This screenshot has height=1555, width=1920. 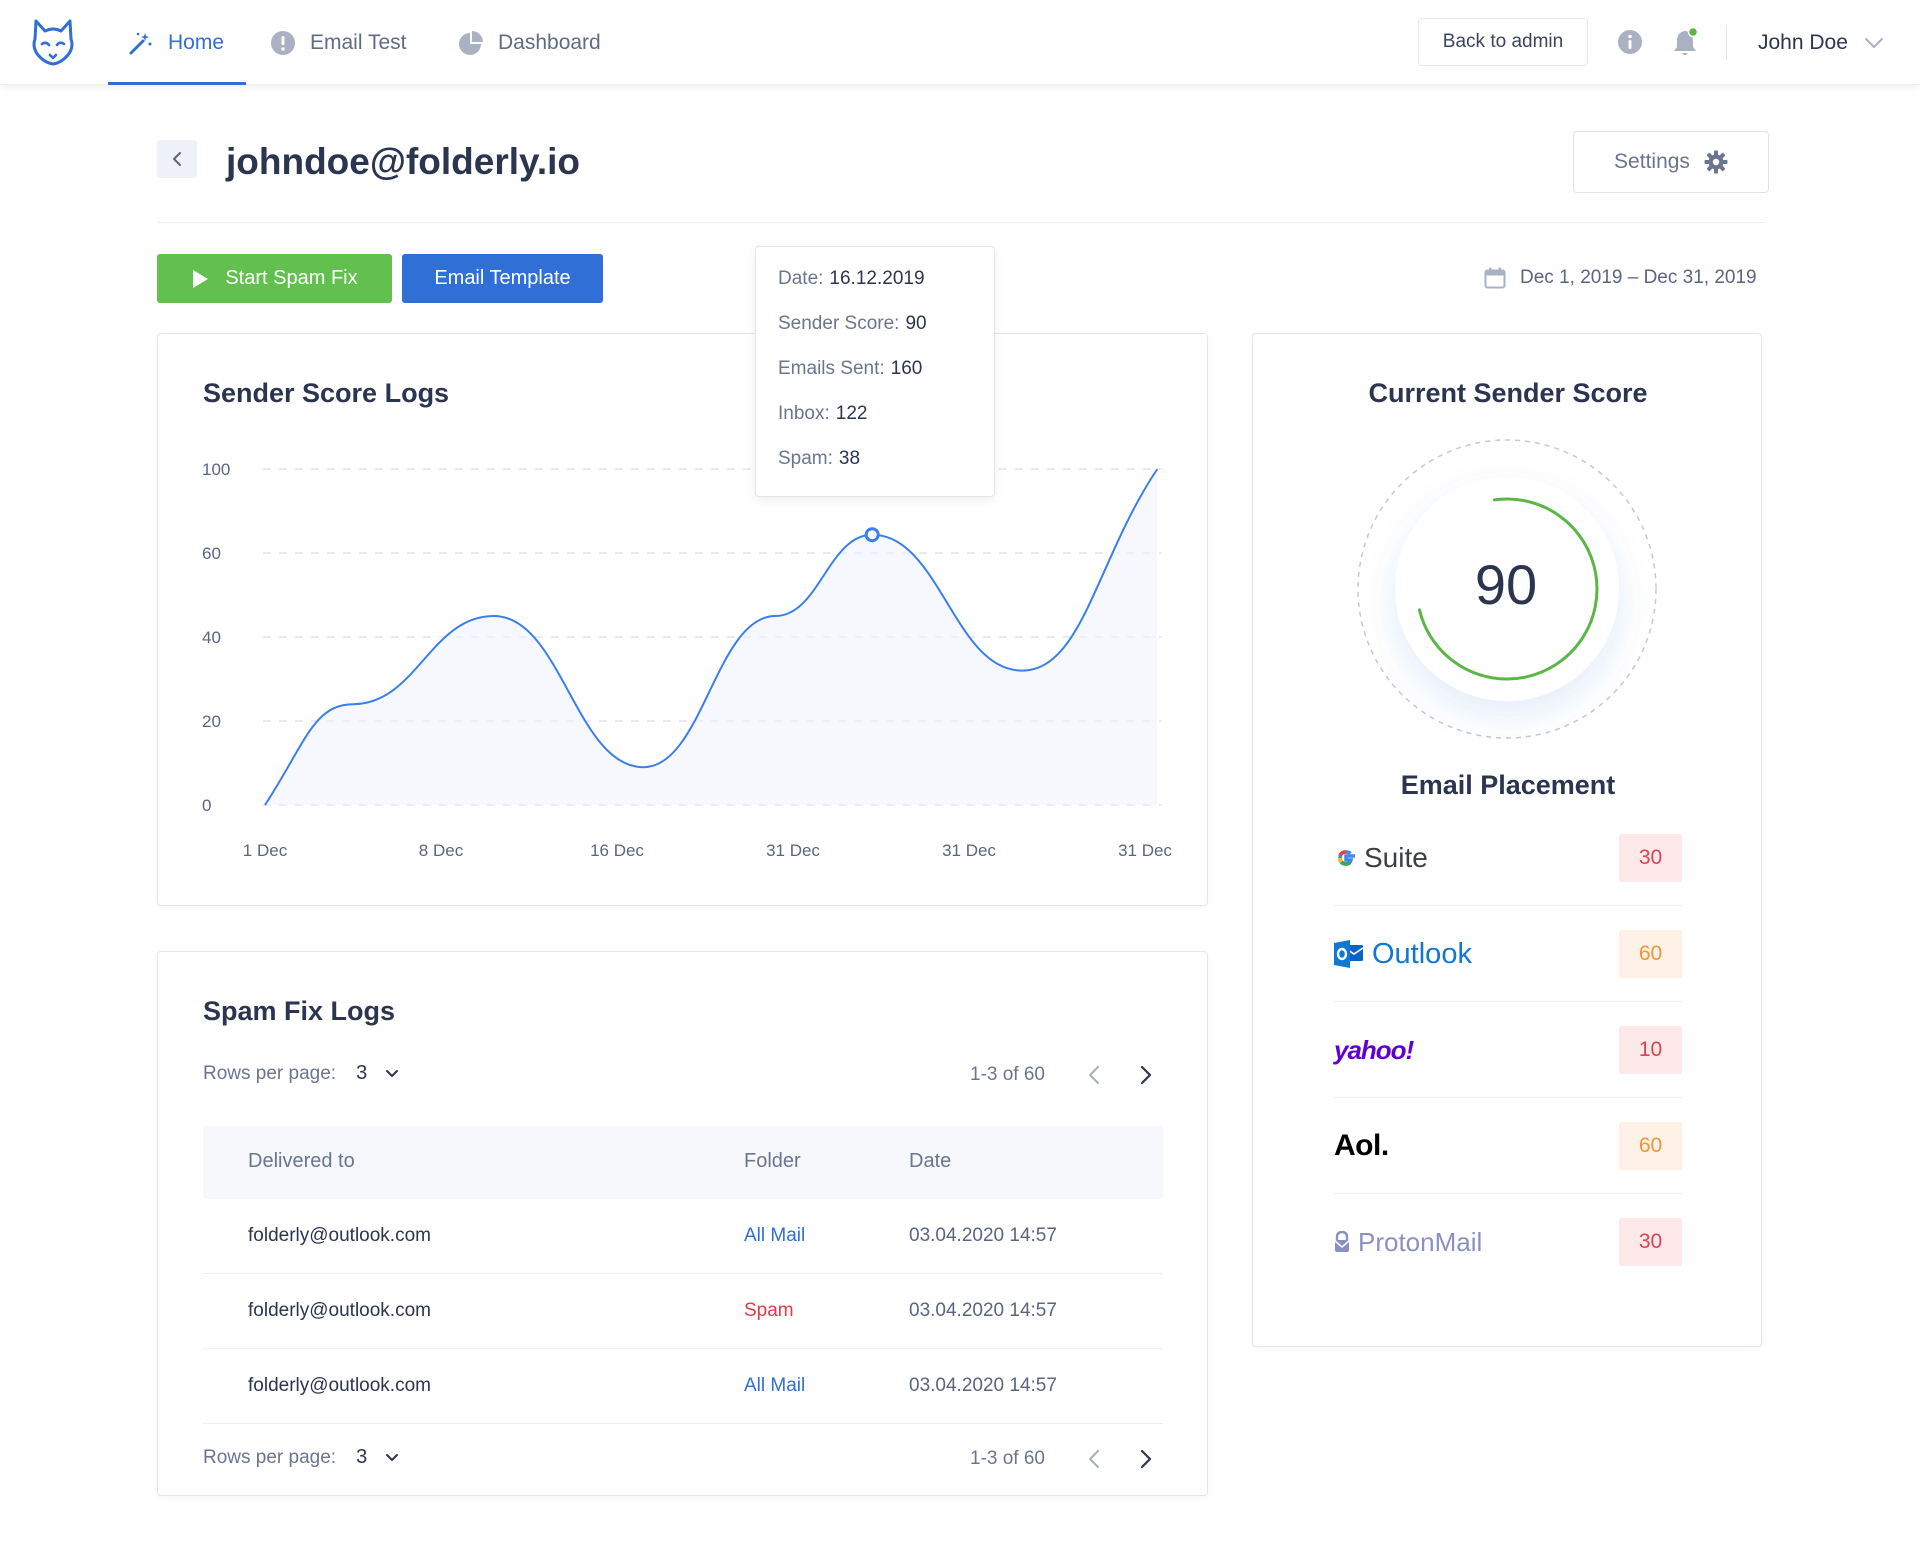 I want to click on protonmail-icon, so click(x=1342, y=1241).